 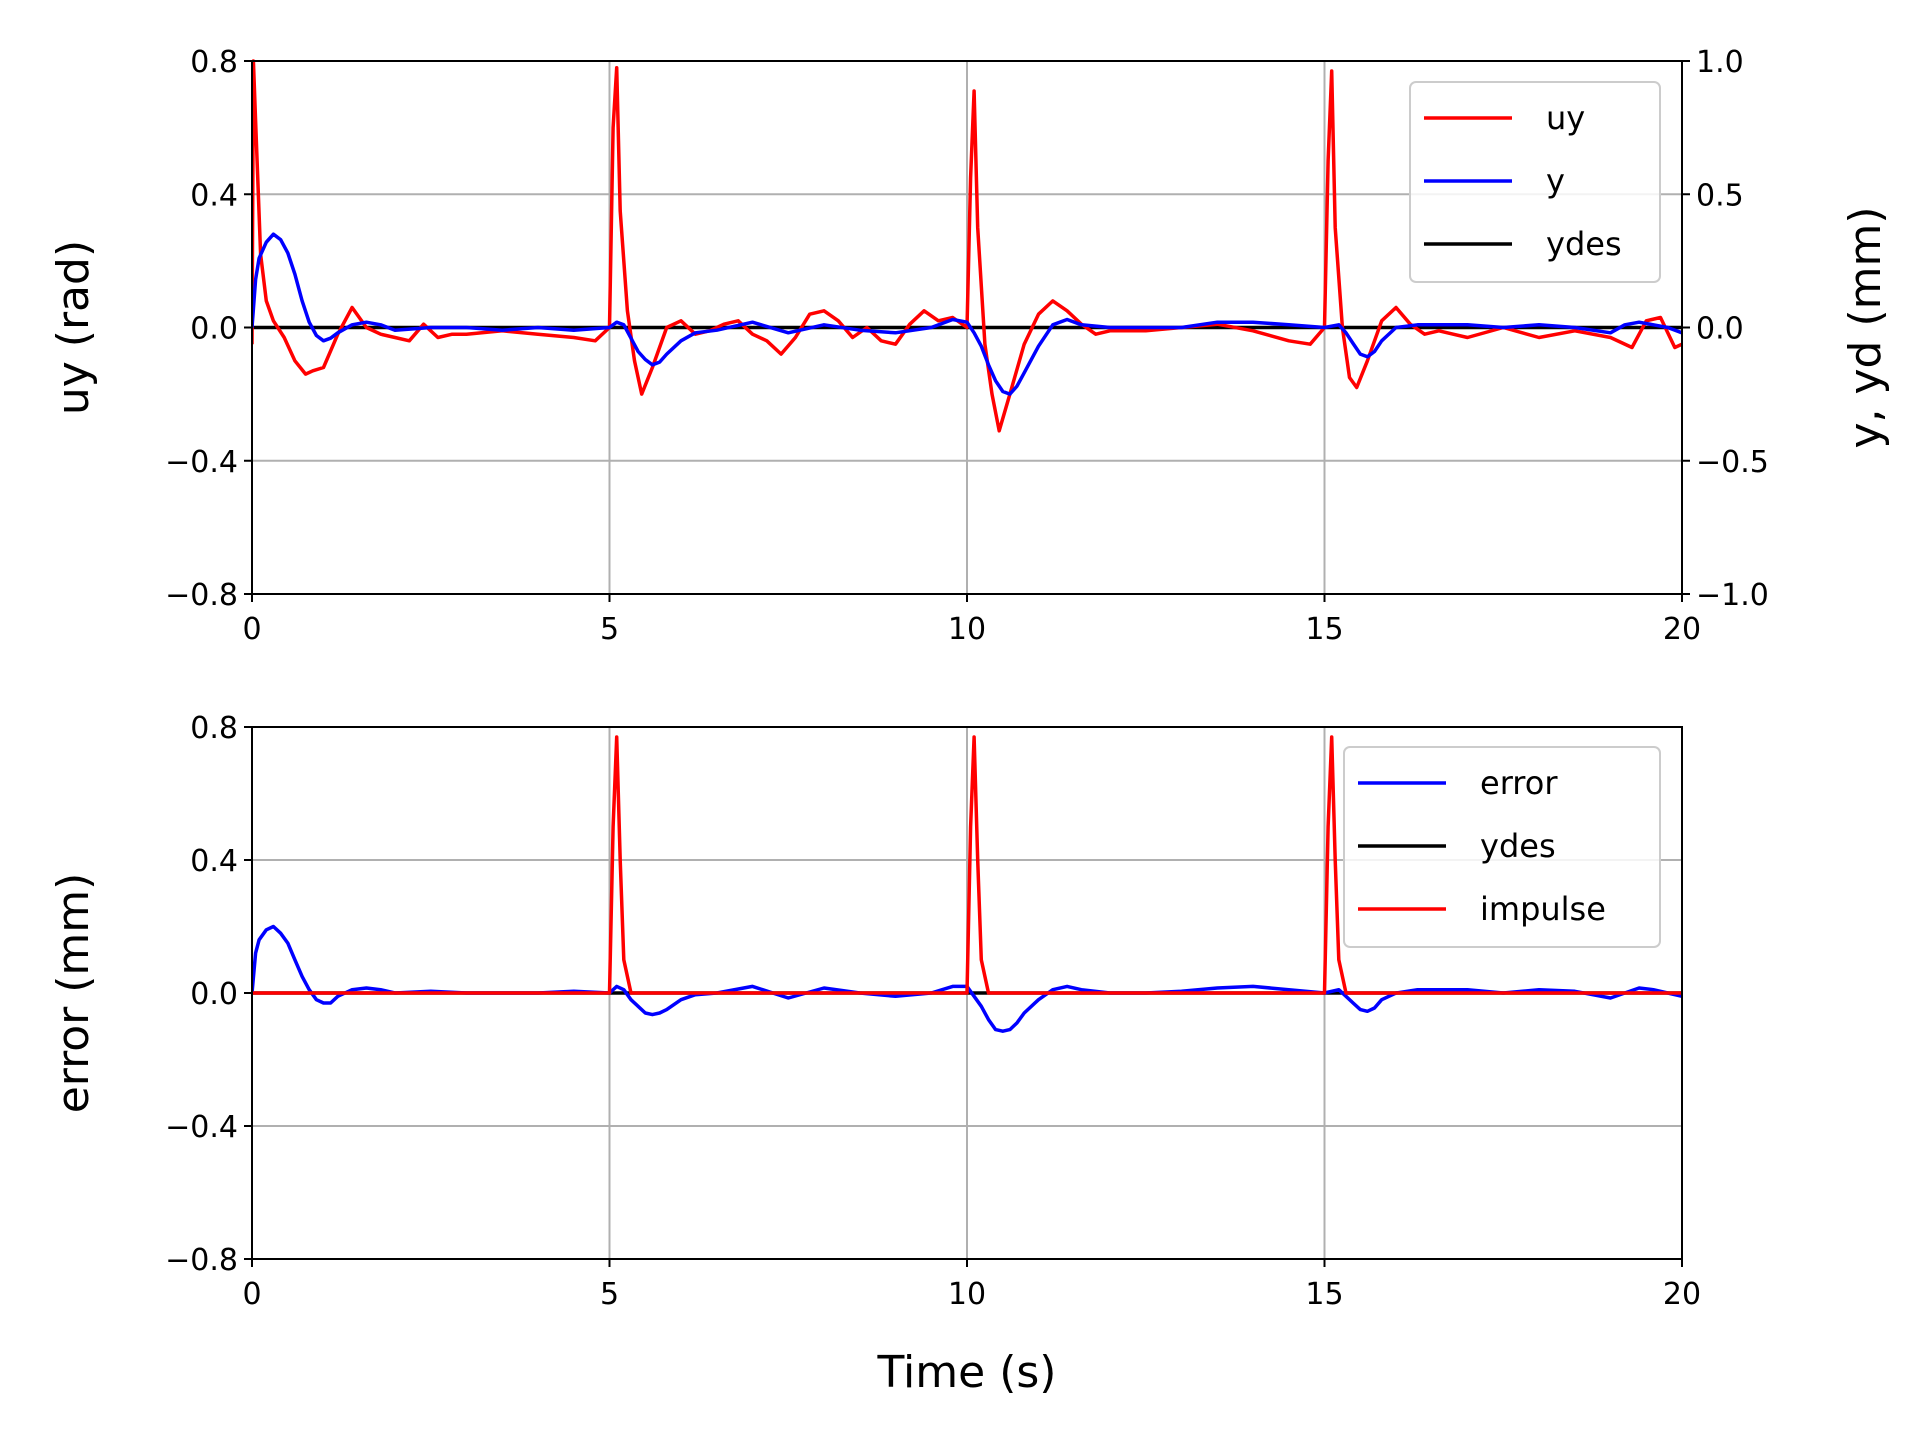 What do you see at coordinates (1519, 783) in the screenshot?
I see `legend-label: error` at bounding box center [1519, 783].